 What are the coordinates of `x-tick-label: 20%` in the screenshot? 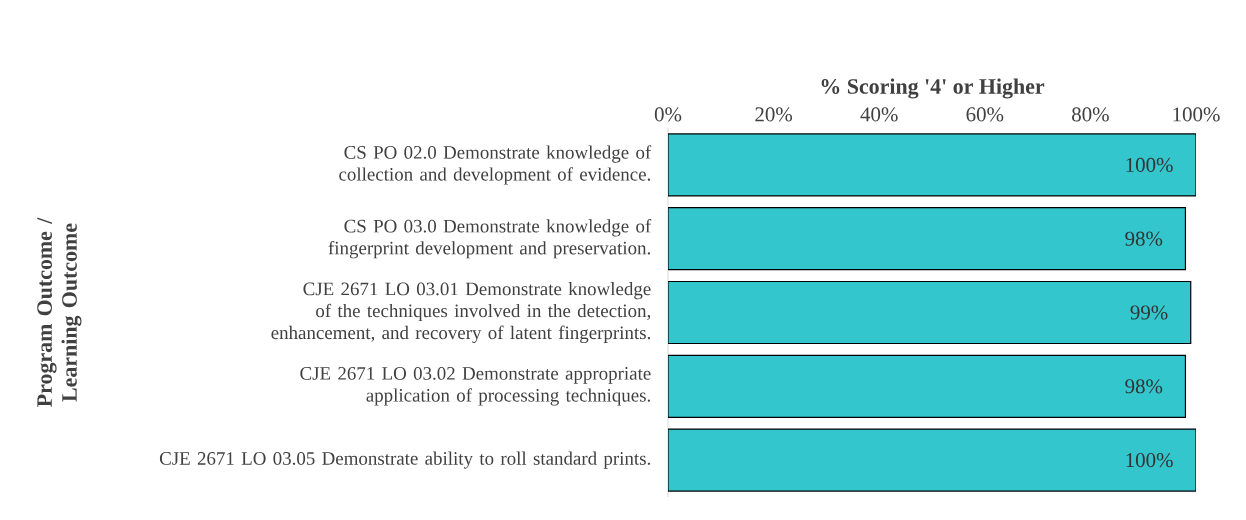 It's located at (774, 114).